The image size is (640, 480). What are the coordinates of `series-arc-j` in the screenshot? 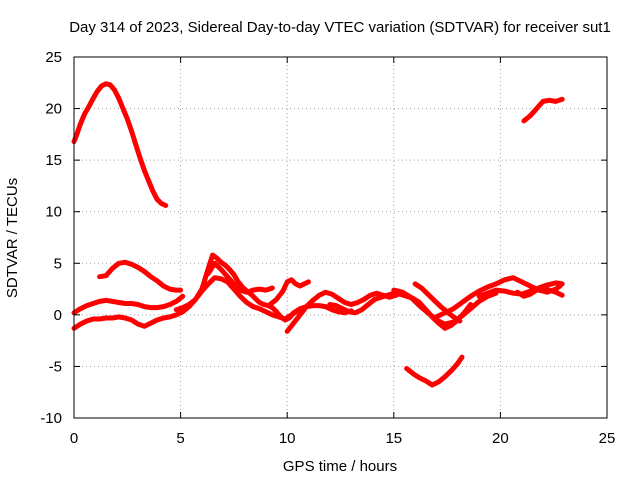 It's located at (445, 307).